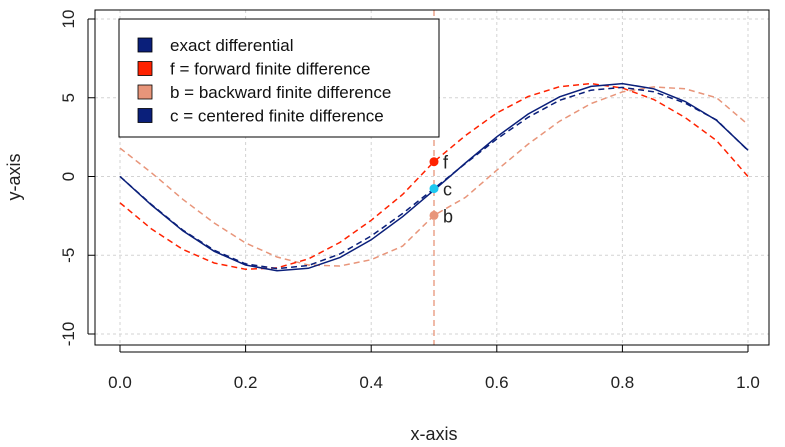 The height and width of the screenshot is (447, 785). What do you see at coordinates (246, 382) in the screenshot?
I see `x-tick-label: 0.2` at bounding box center [246, 382].